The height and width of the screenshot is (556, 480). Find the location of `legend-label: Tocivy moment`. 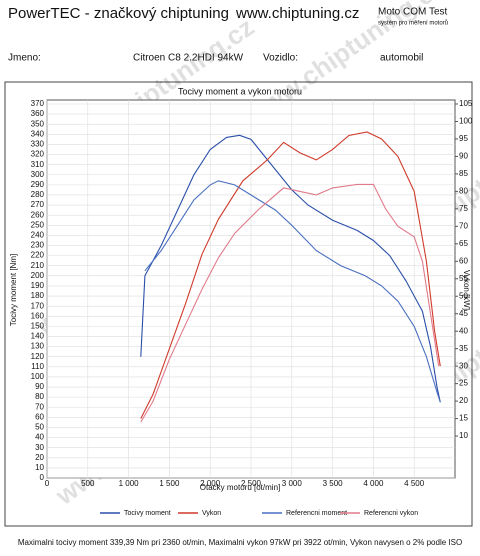

legend-label: Tocivy moment is located at coordinates (147, 513).